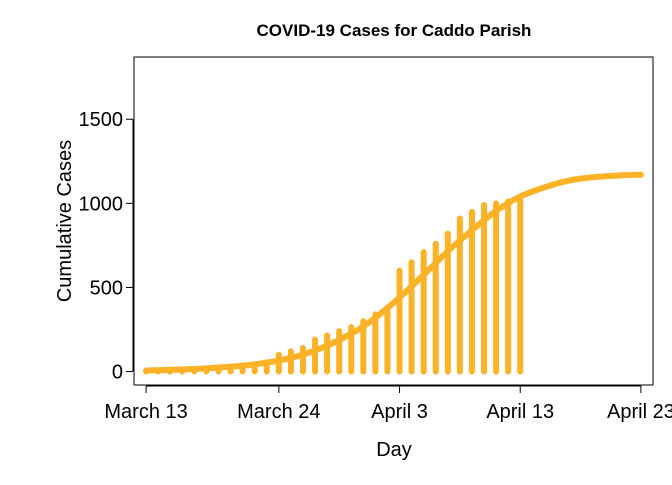 The height and width of the screenshot is (485, 672). Describe the element at coordinates (106, 288) in the screenshot. I see `y-tick-label: 500` at that location.